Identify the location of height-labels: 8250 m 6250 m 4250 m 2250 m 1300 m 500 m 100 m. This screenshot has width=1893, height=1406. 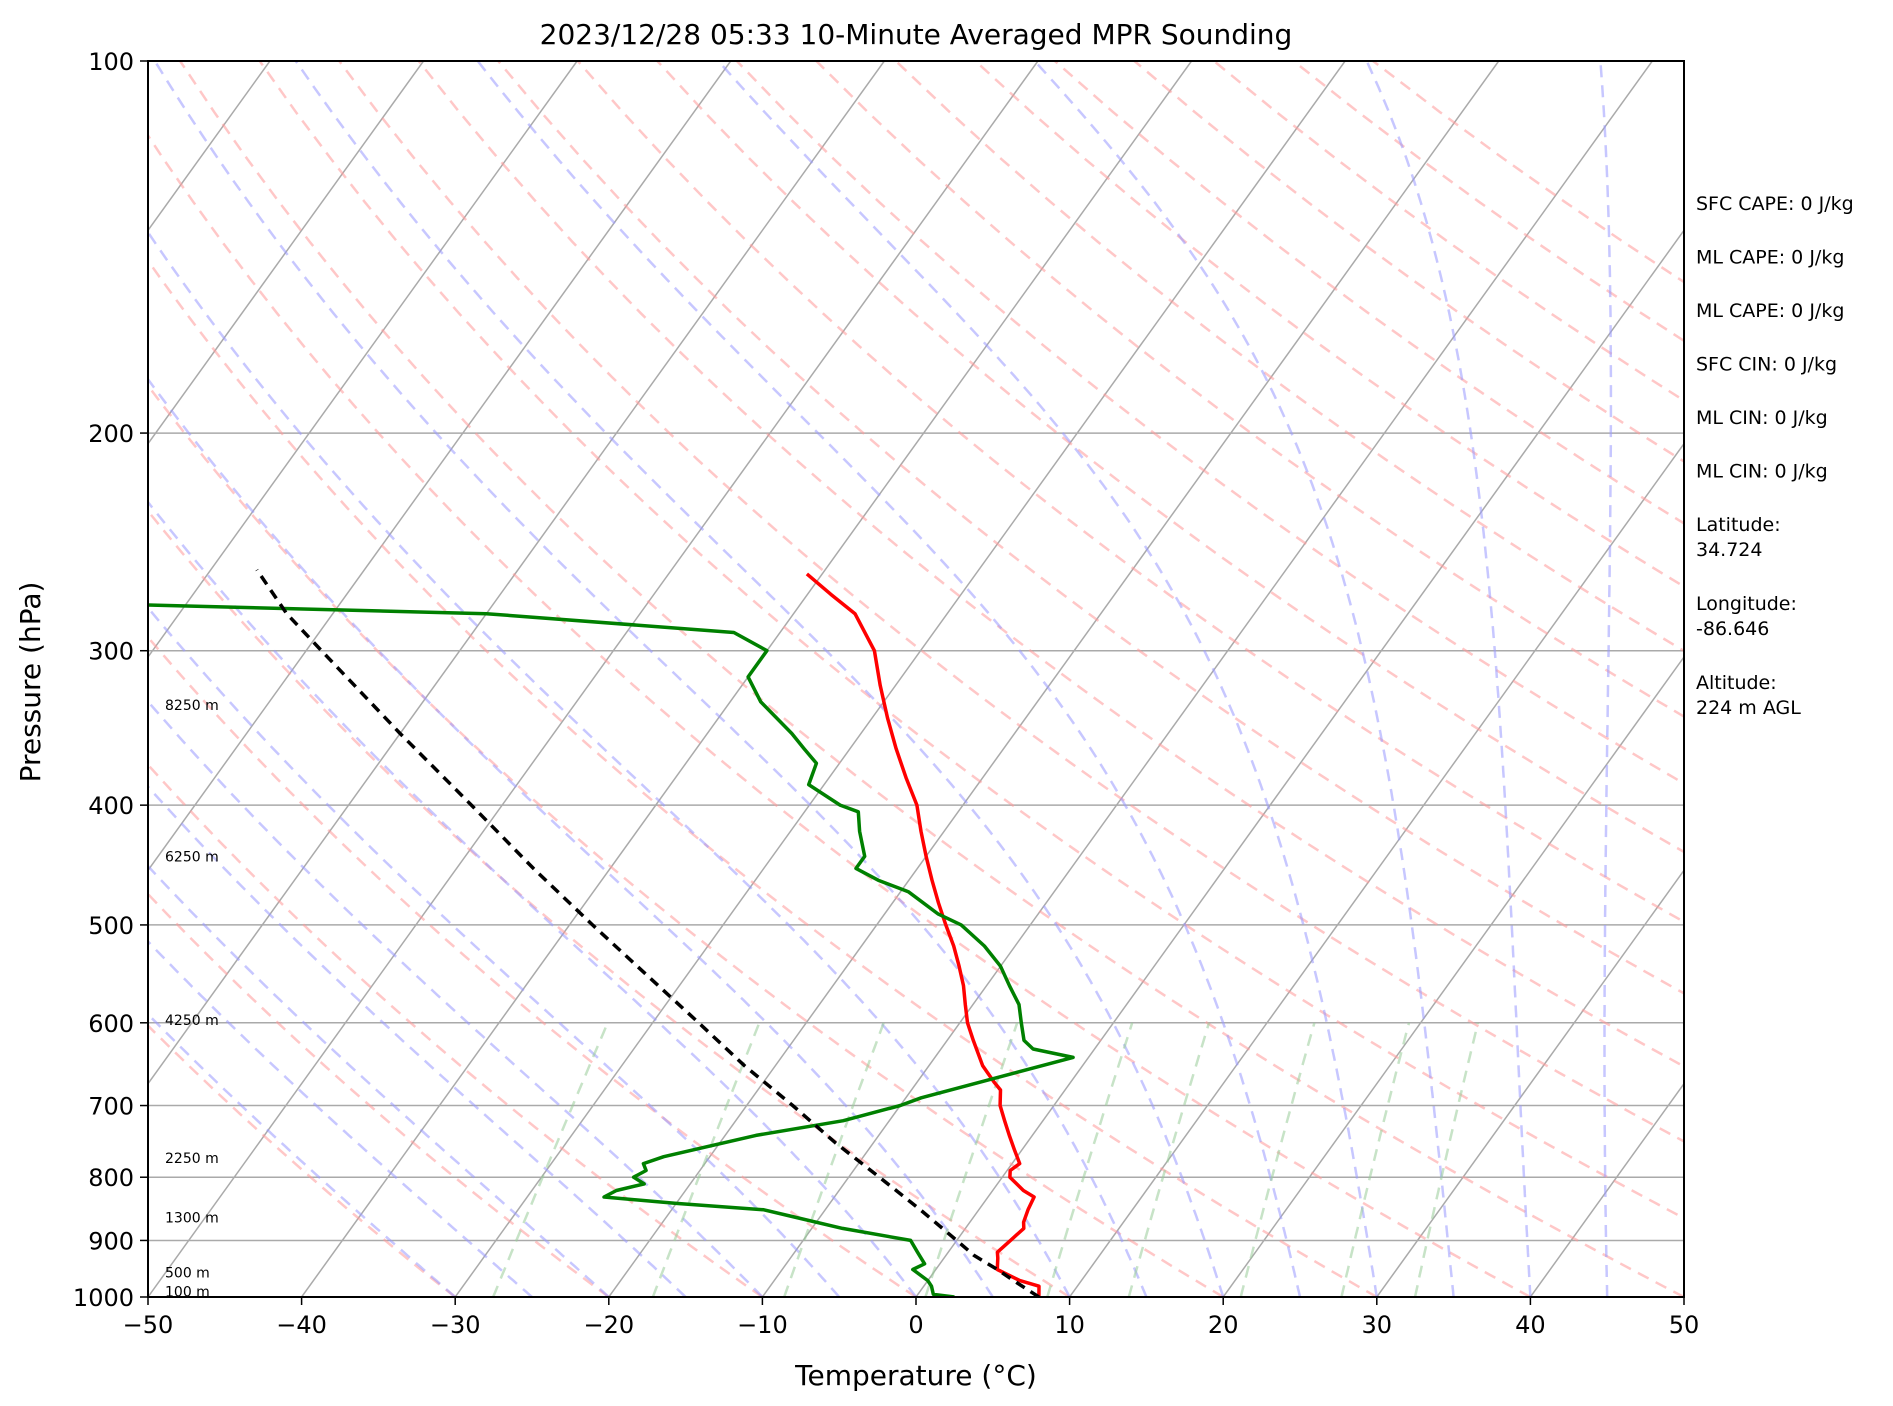
(192, 999).